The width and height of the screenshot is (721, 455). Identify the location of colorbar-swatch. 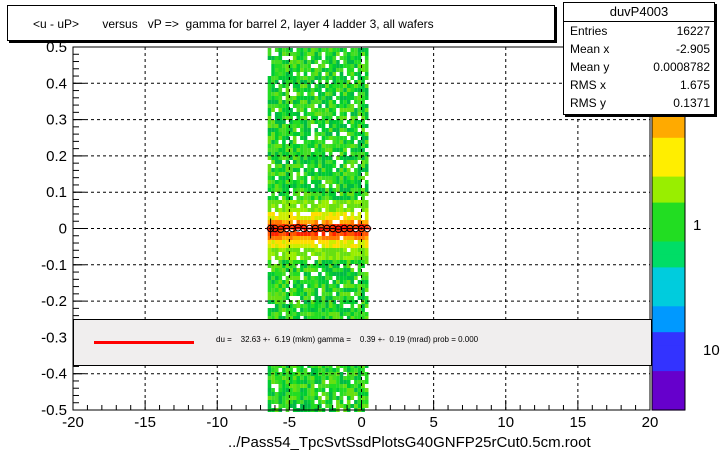
(668, 118).